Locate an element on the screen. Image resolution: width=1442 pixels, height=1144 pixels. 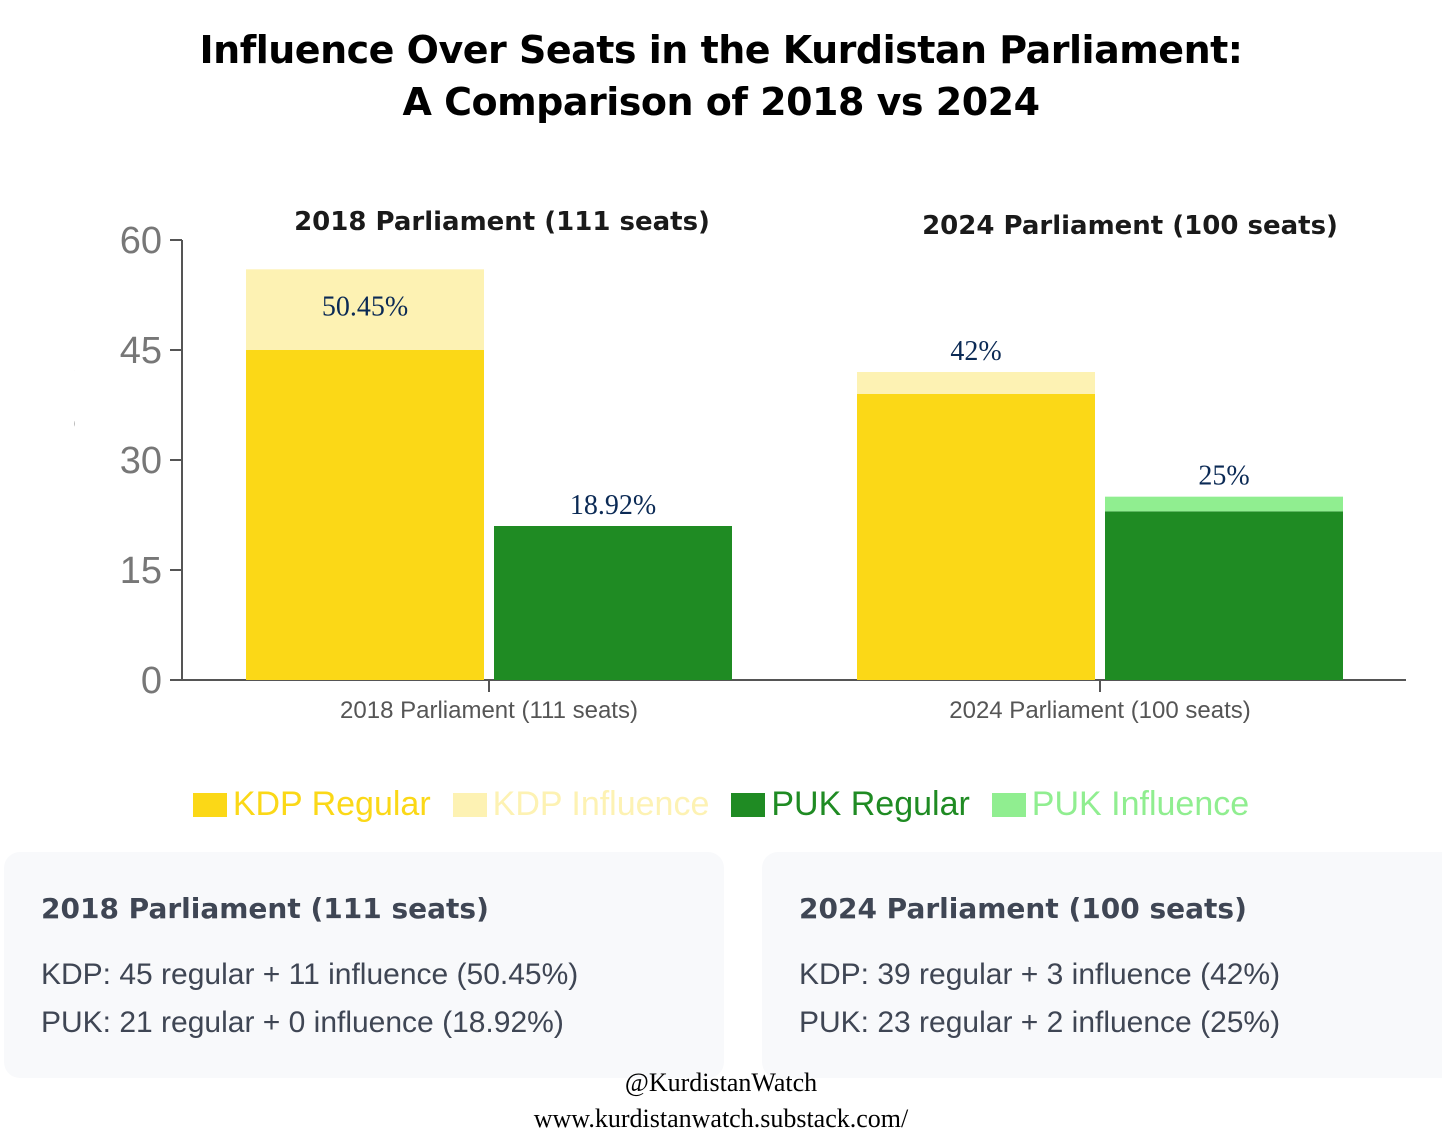
y-tick-label: 45 is located at coordinates (141, 351).